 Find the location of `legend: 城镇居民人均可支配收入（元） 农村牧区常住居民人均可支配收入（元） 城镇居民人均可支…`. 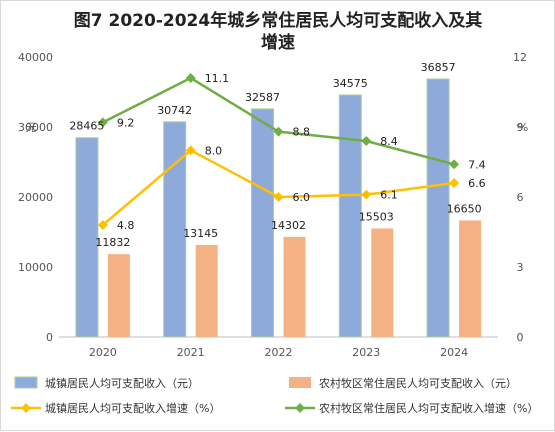

legend: 城镇居民人均可支配收入（元） 农村牧区常住居民人均可支配收入（元） 城镇居民人均可支… is located at coordinates (274, 395).